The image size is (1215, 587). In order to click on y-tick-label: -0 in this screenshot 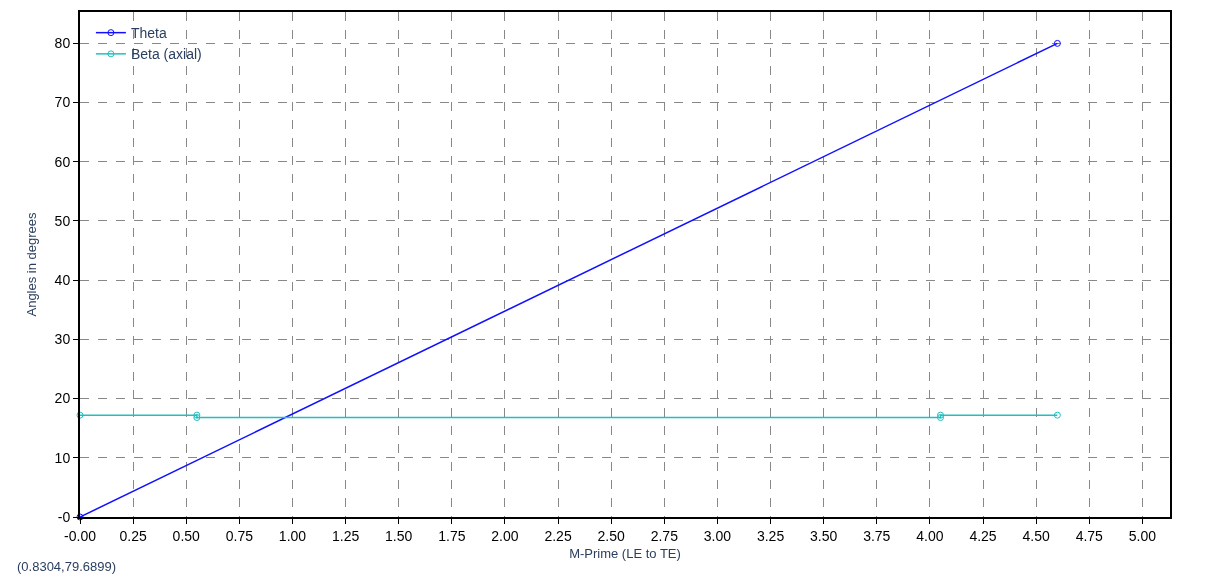, I will do `click(64, 516)`.